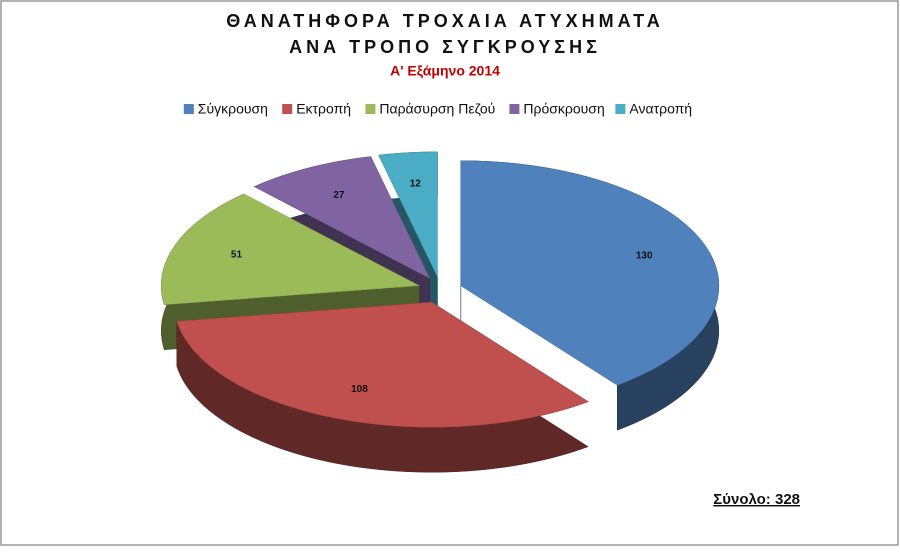  What do you see at coordinates (644, 255) in the screenshot?
I see `value-label: 130` at bounding box center [644, 255].